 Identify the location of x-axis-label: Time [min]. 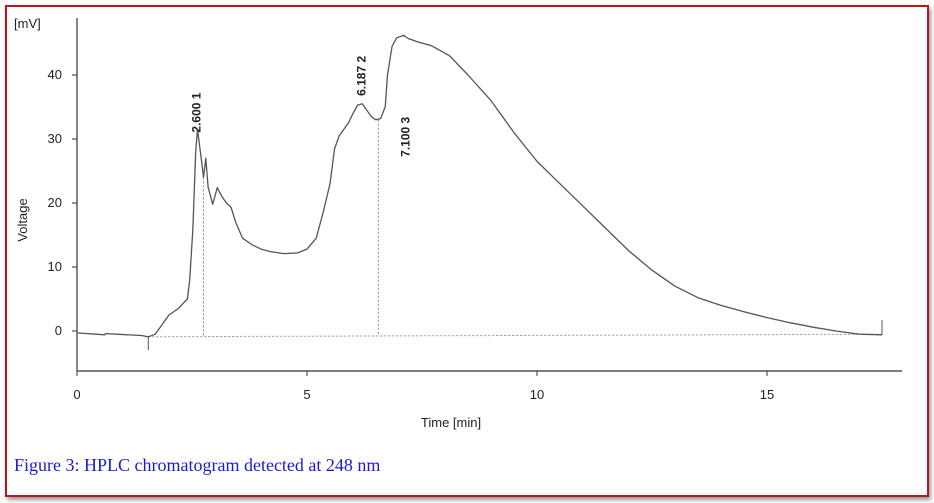
(451, 422).